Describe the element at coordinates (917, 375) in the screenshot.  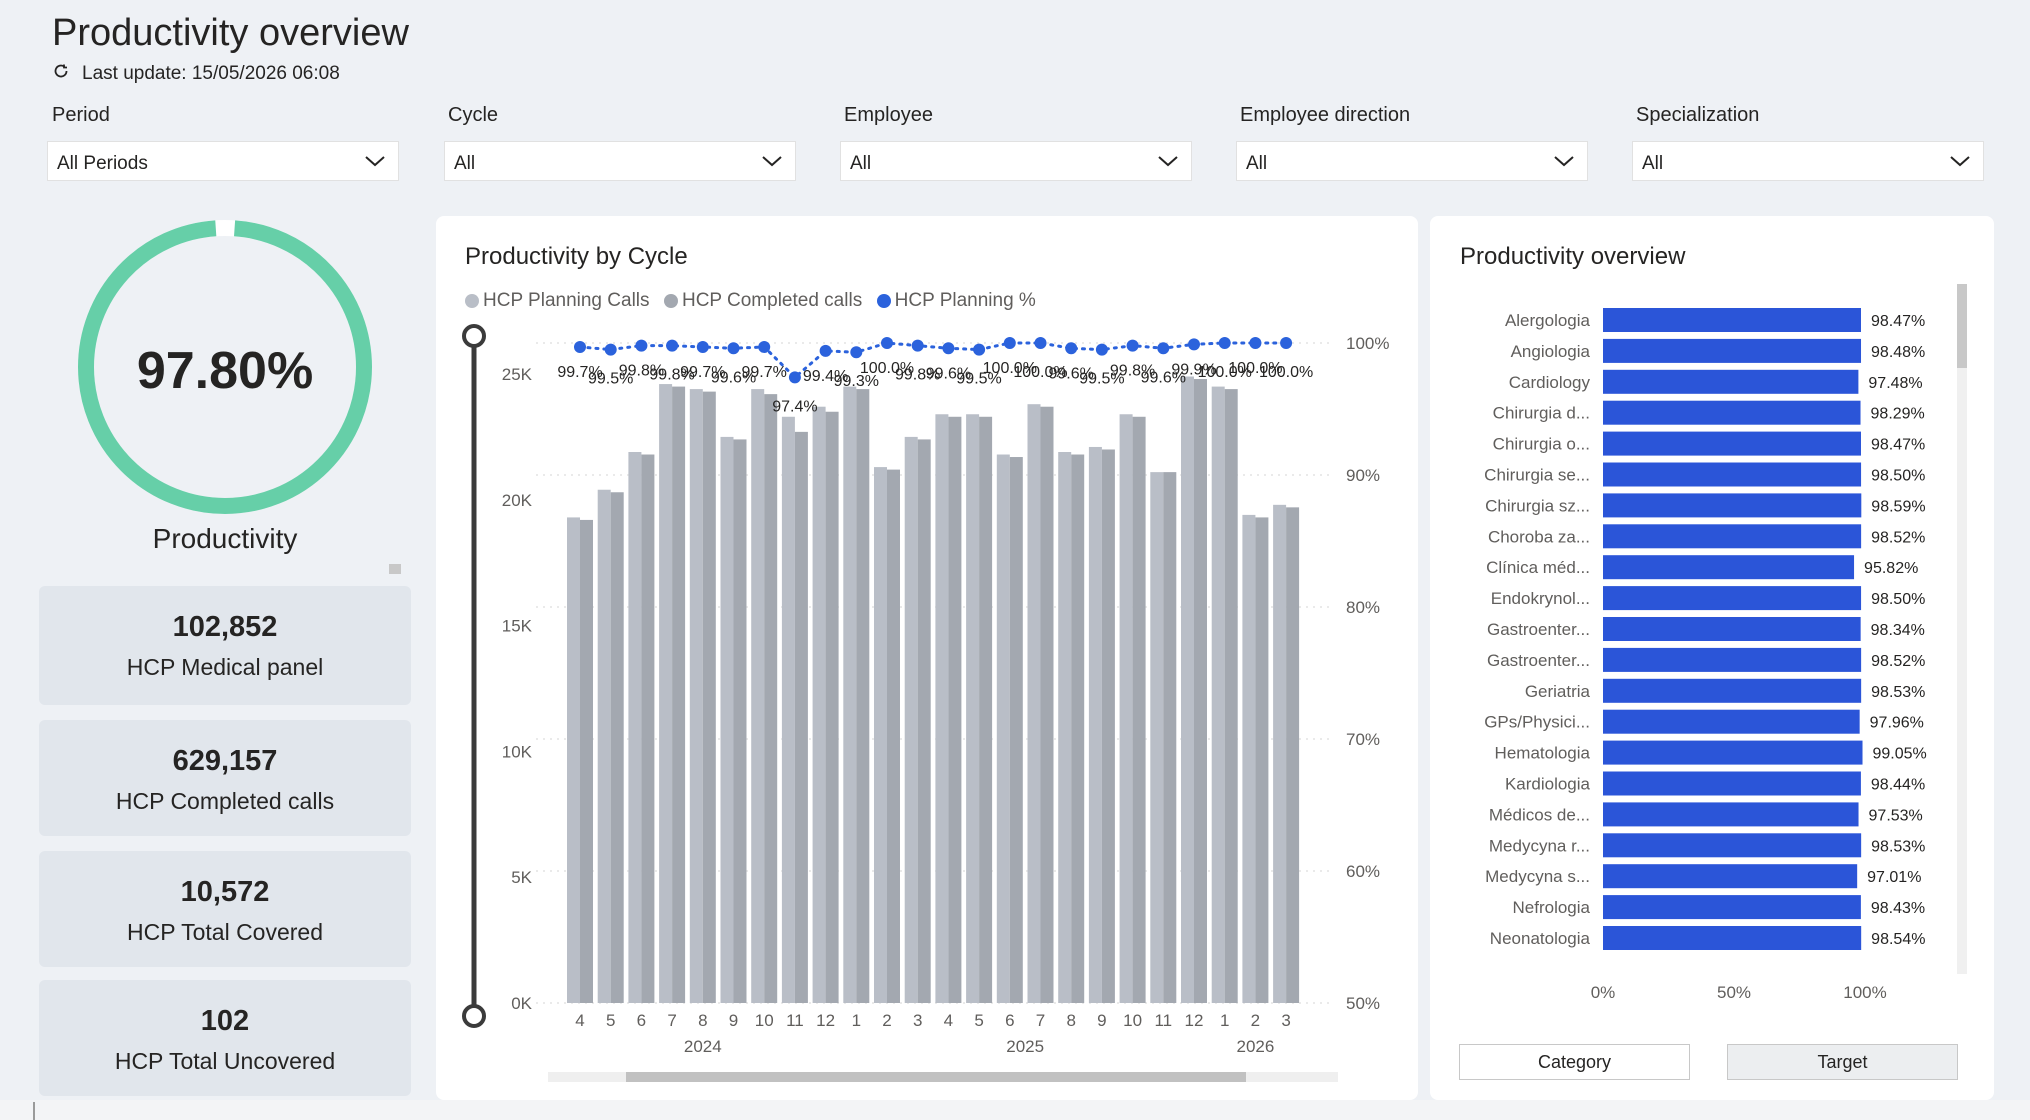
I see `line-data-label: 99.8%` at that location.